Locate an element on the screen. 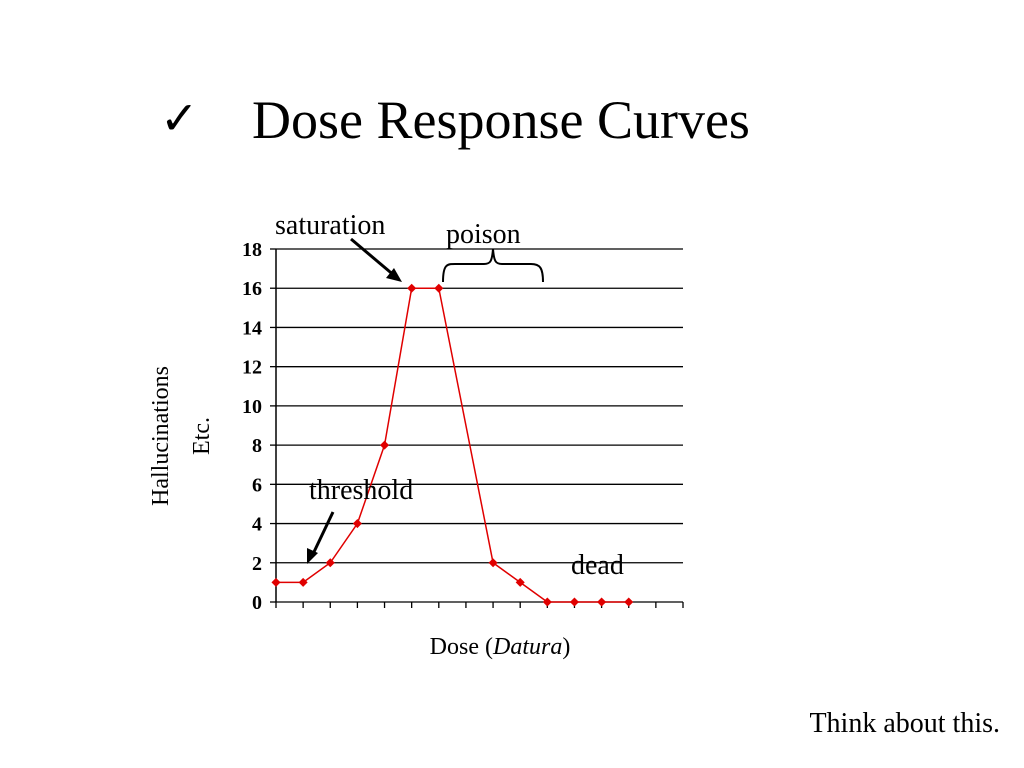  annotation-saturation: saturation is located at coordinates (330, 225).